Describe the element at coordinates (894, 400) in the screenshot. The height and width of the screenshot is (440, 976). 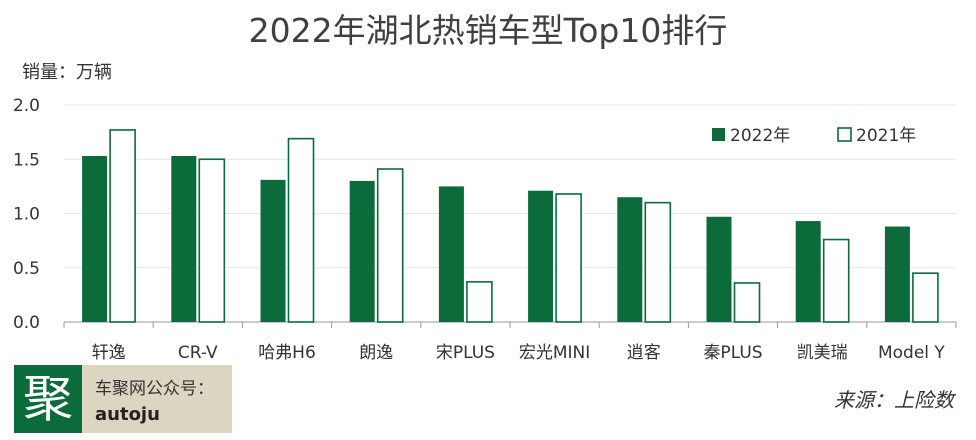
I see `data-source-note: 来源：上险数` at that location.